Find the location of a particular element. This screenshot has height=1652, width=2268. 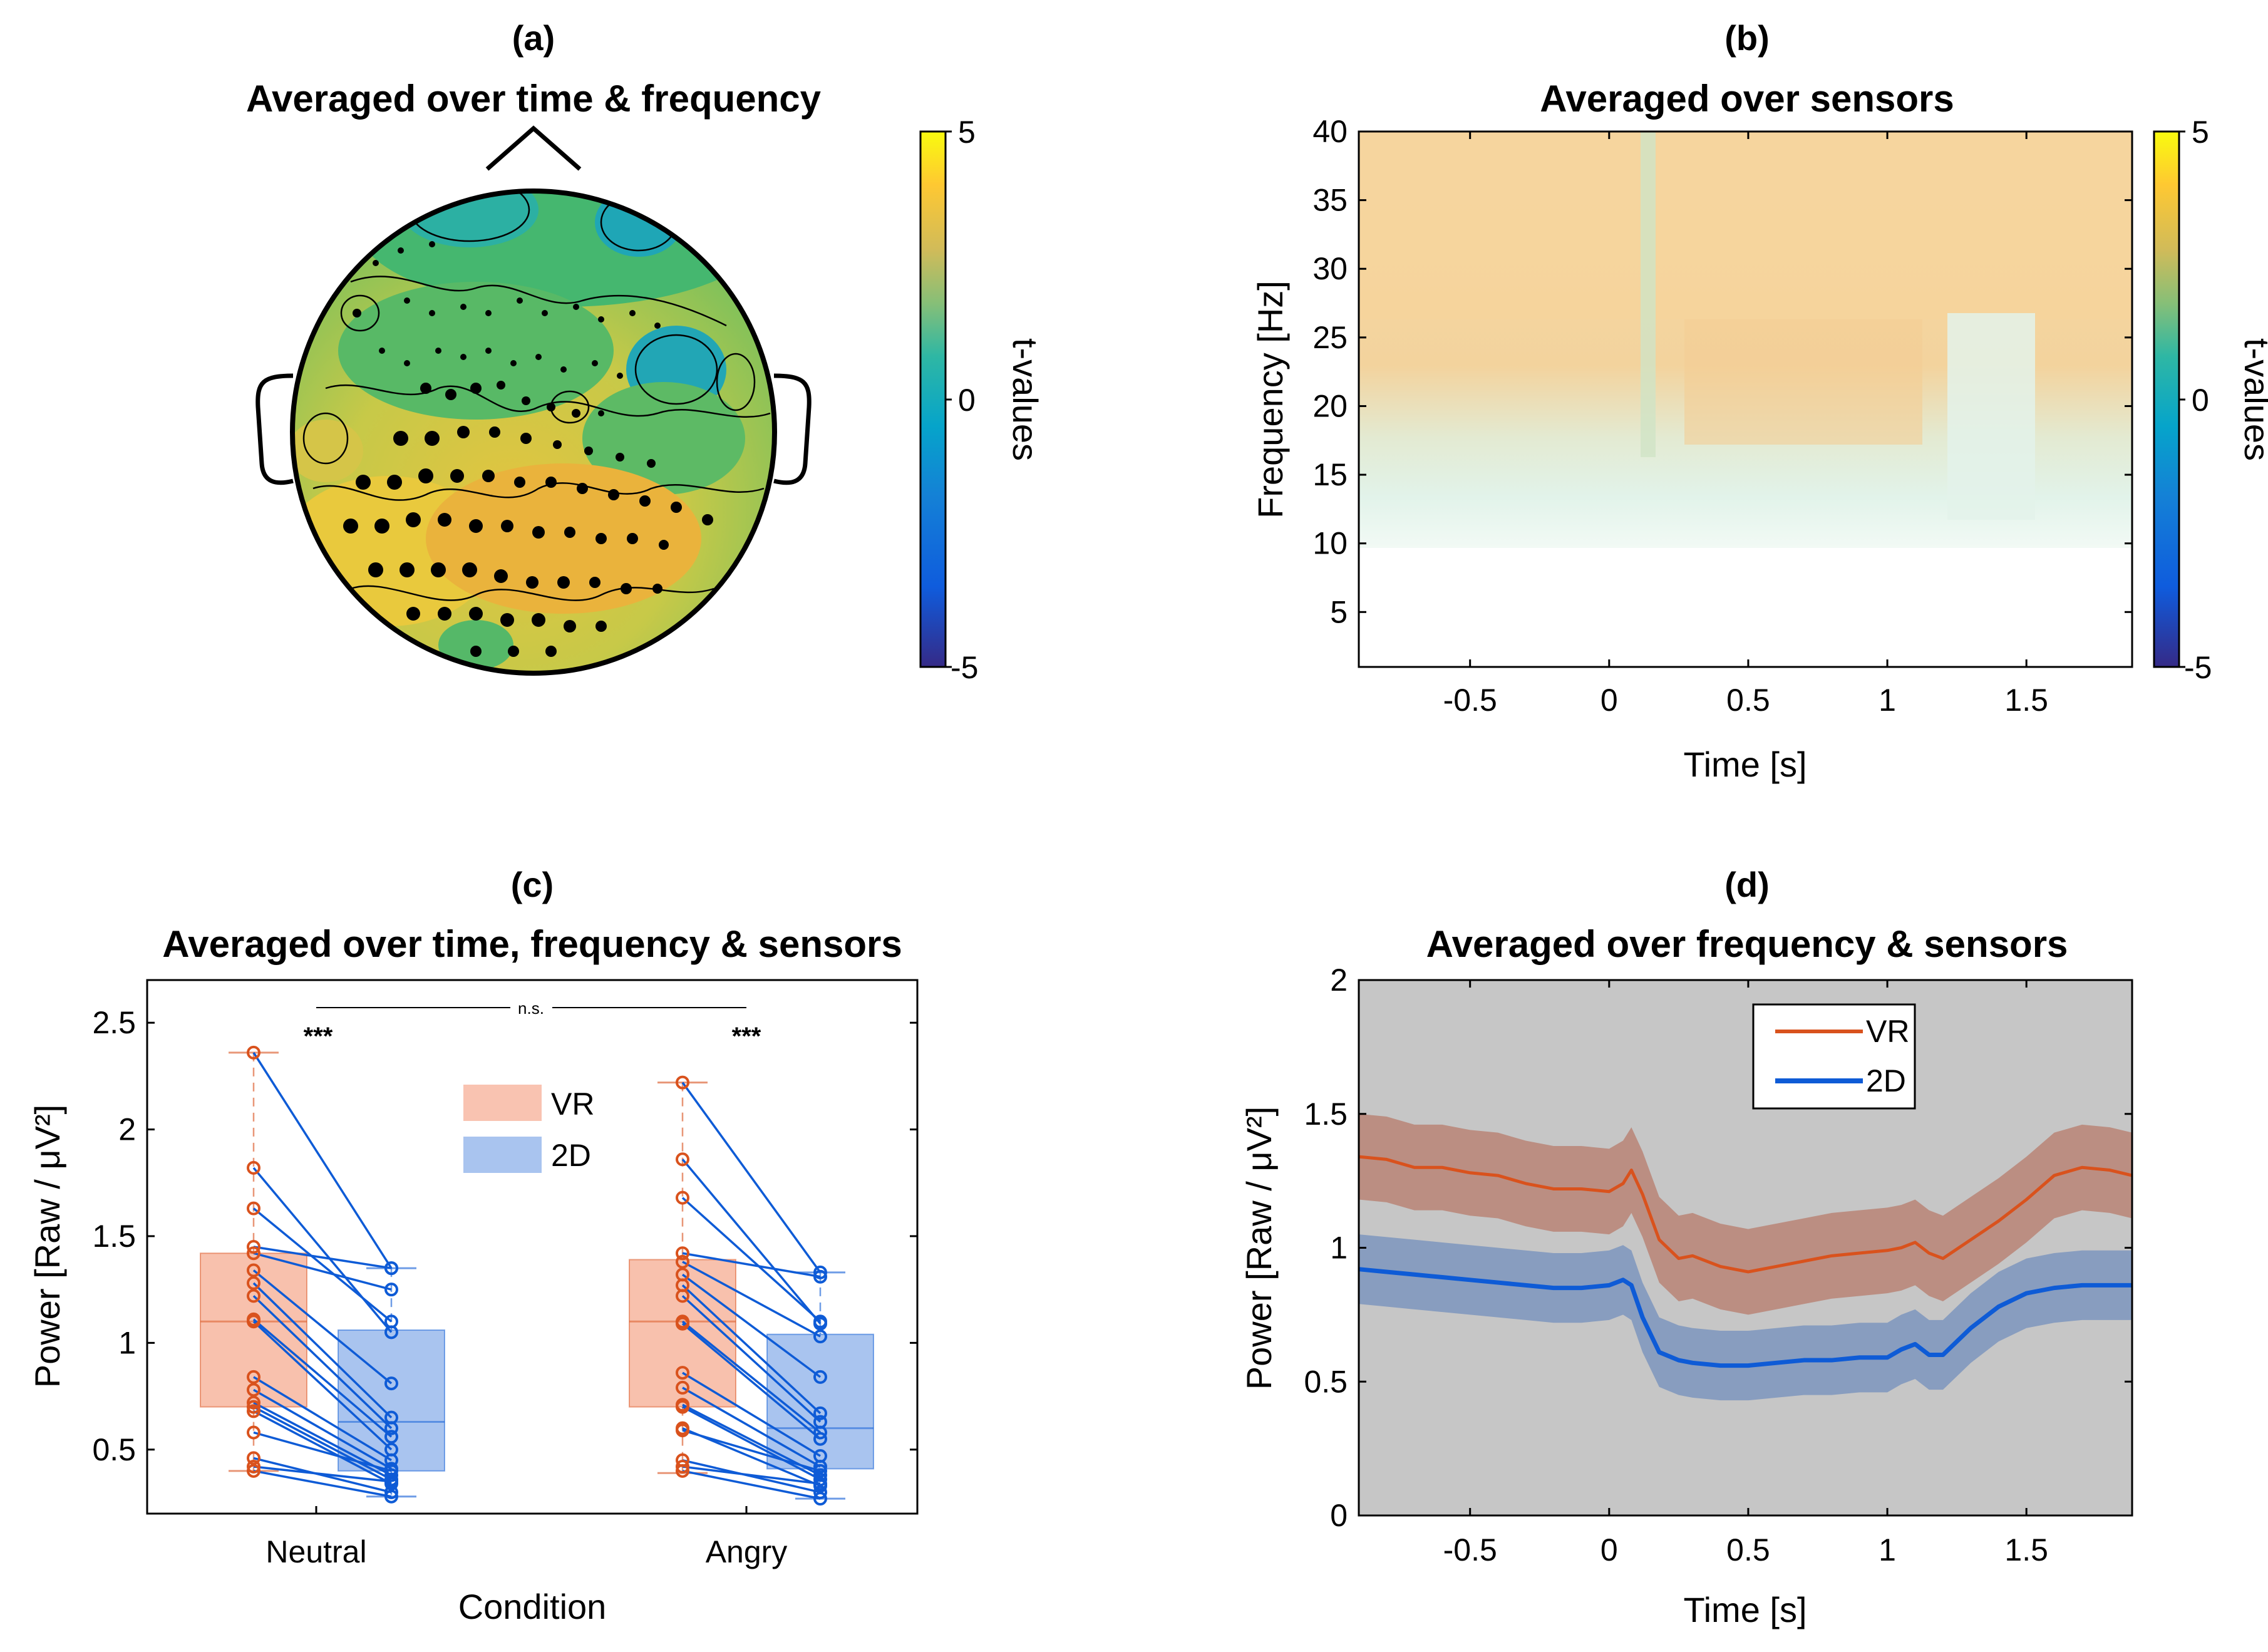

boxplot-legend-2d-label: 2D is located at coordinates (571, 1155).